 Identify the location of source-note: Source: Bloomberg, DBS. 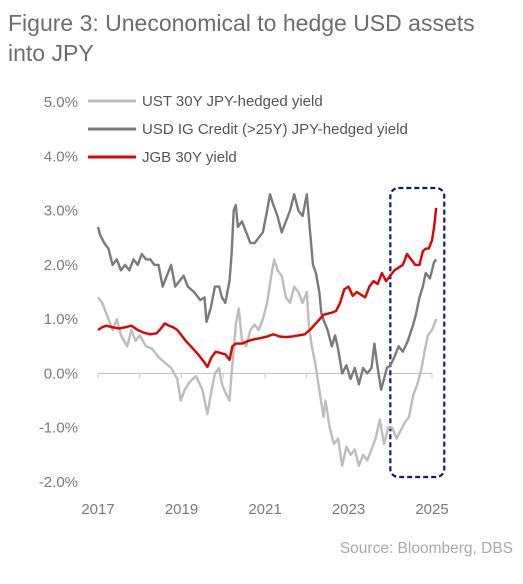
(426, 548).